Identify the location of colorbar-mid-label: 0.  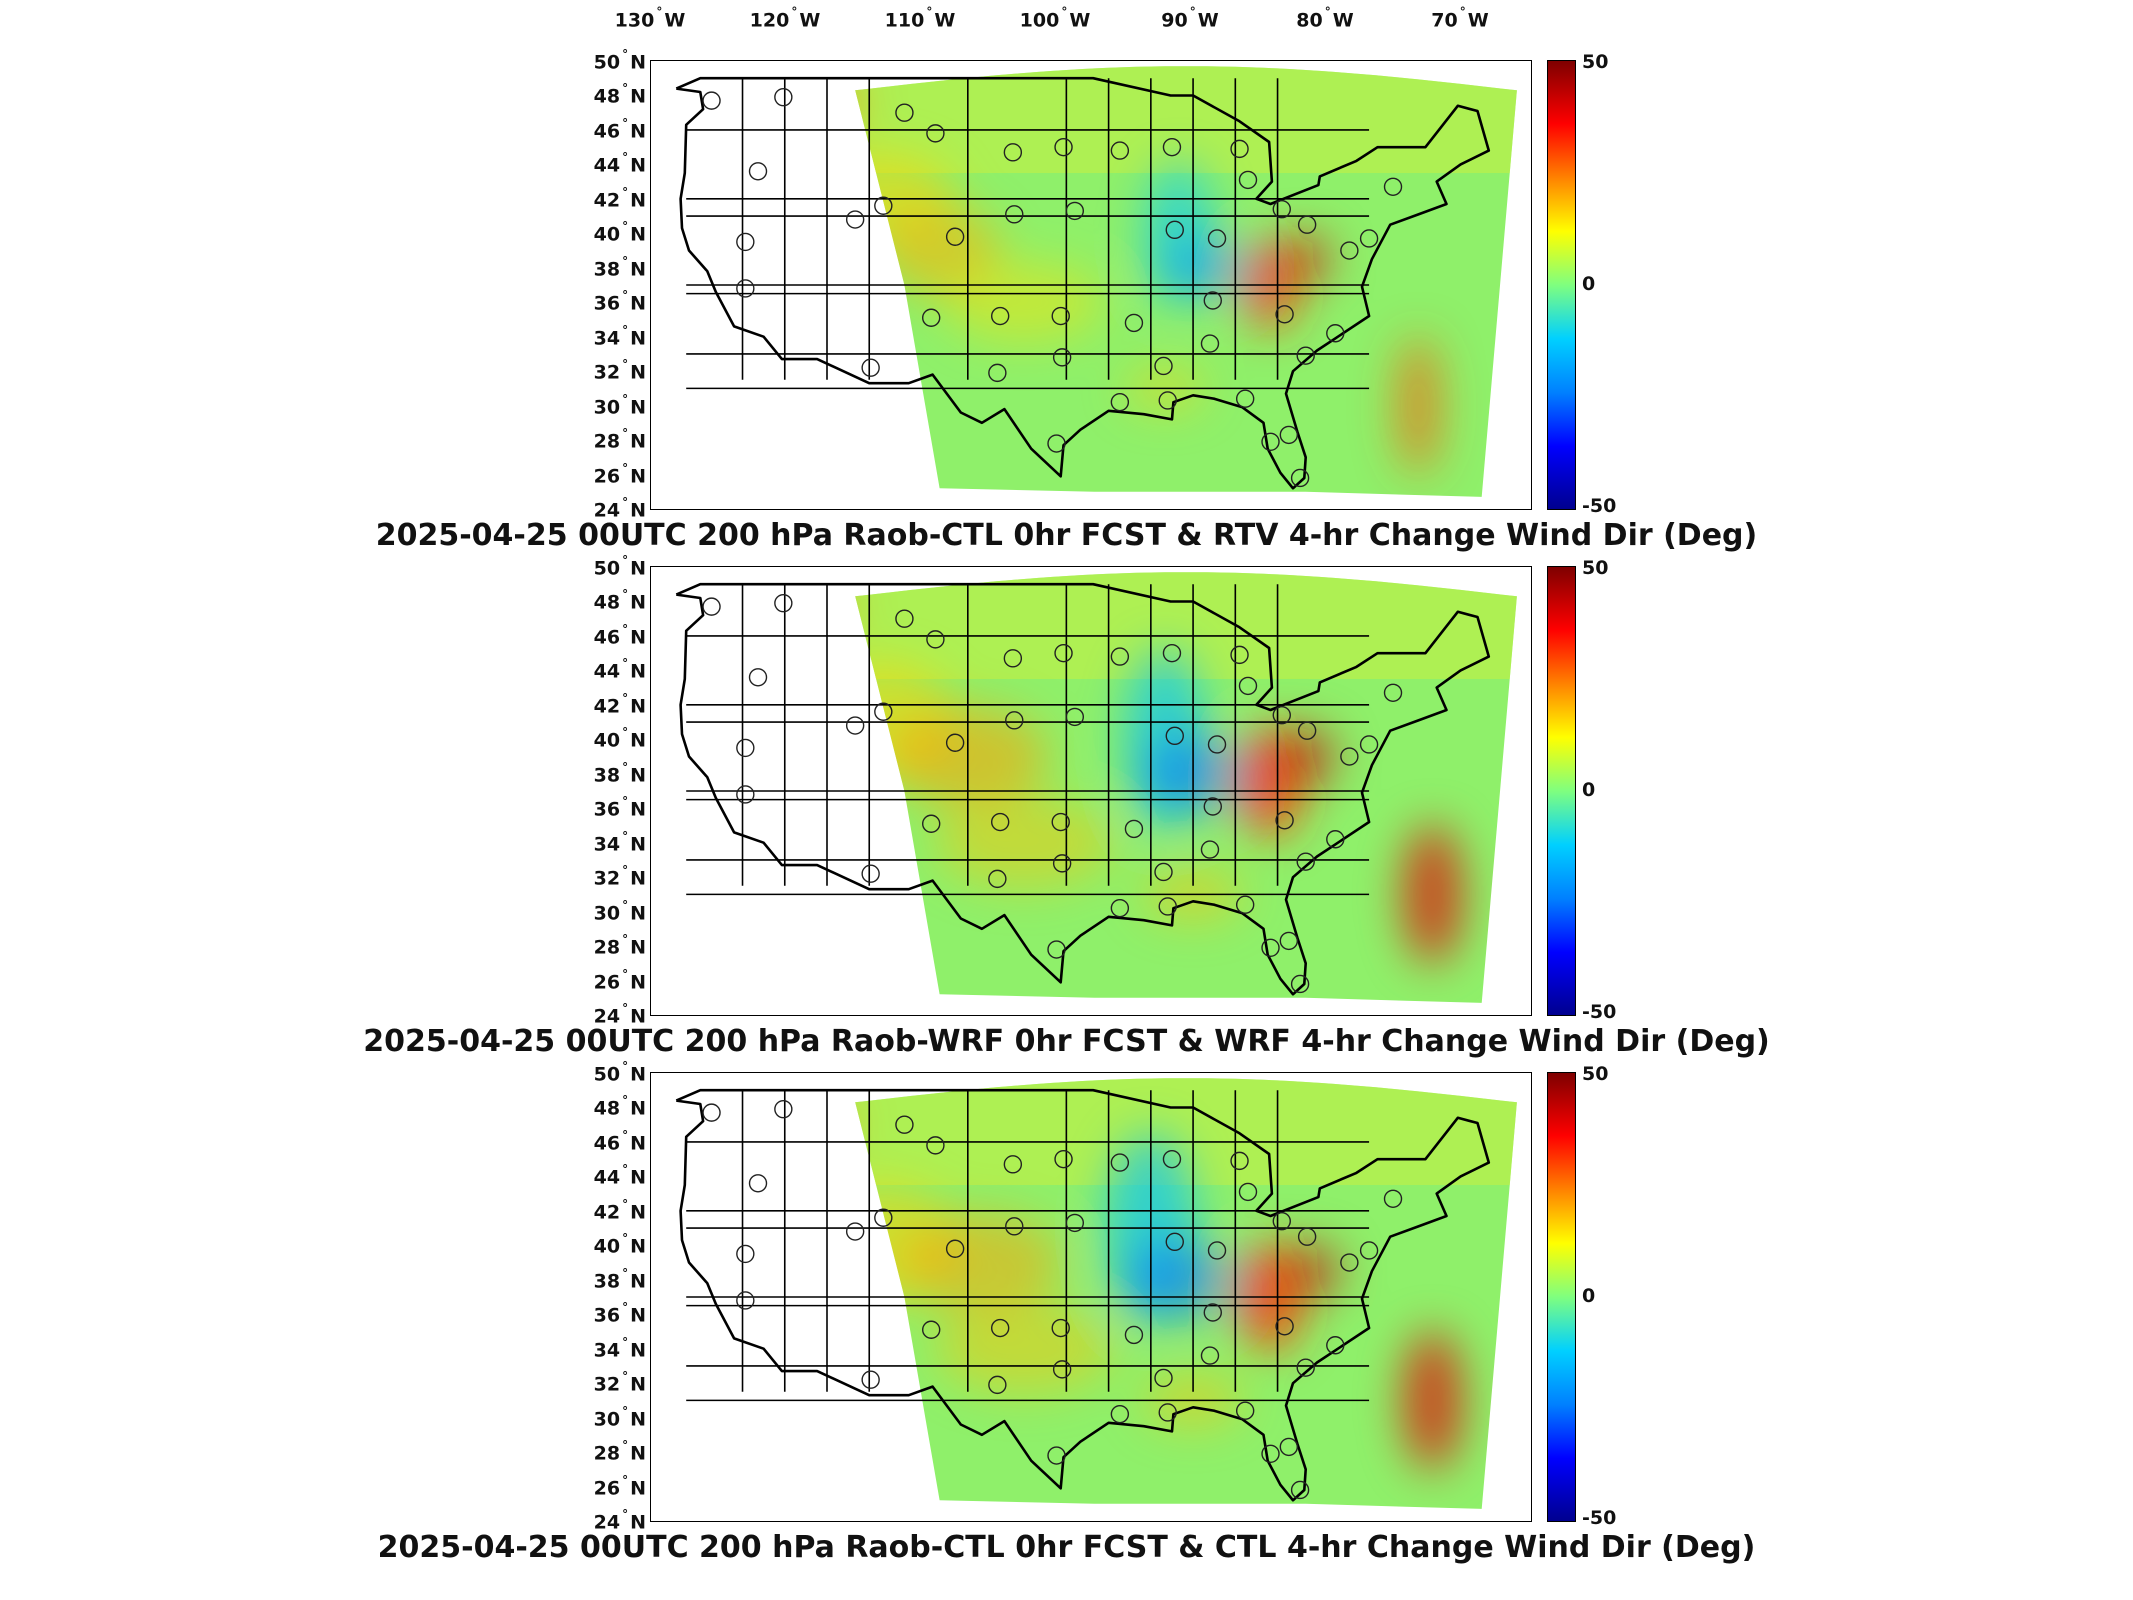
(1589, 790).